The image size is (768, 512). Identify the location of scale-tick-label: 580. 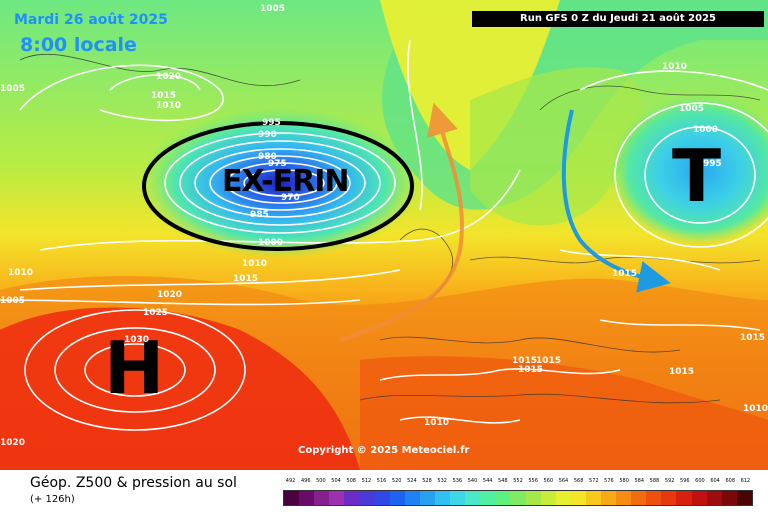
(624, 481).